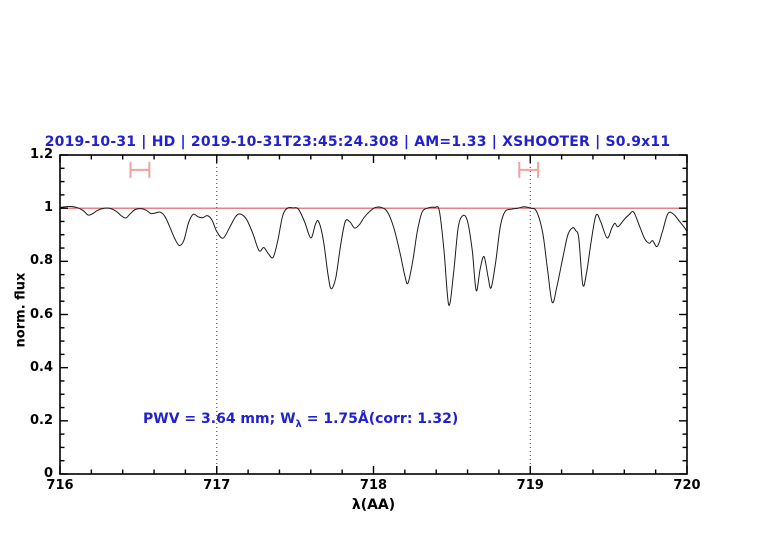 The image size is (782, 542). Describe the element at coordinates (373, 505) in the screenshot. I see `x-axis-label: λ(AA)` at that location.